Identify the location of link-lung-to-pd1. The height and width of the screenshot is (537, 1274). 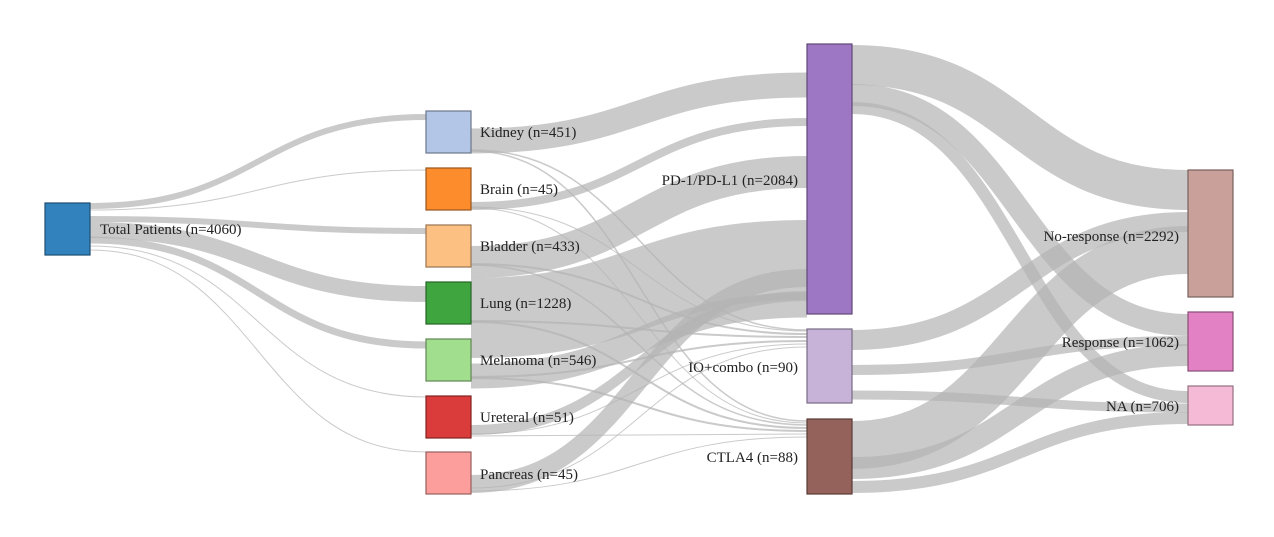
(639, 289).